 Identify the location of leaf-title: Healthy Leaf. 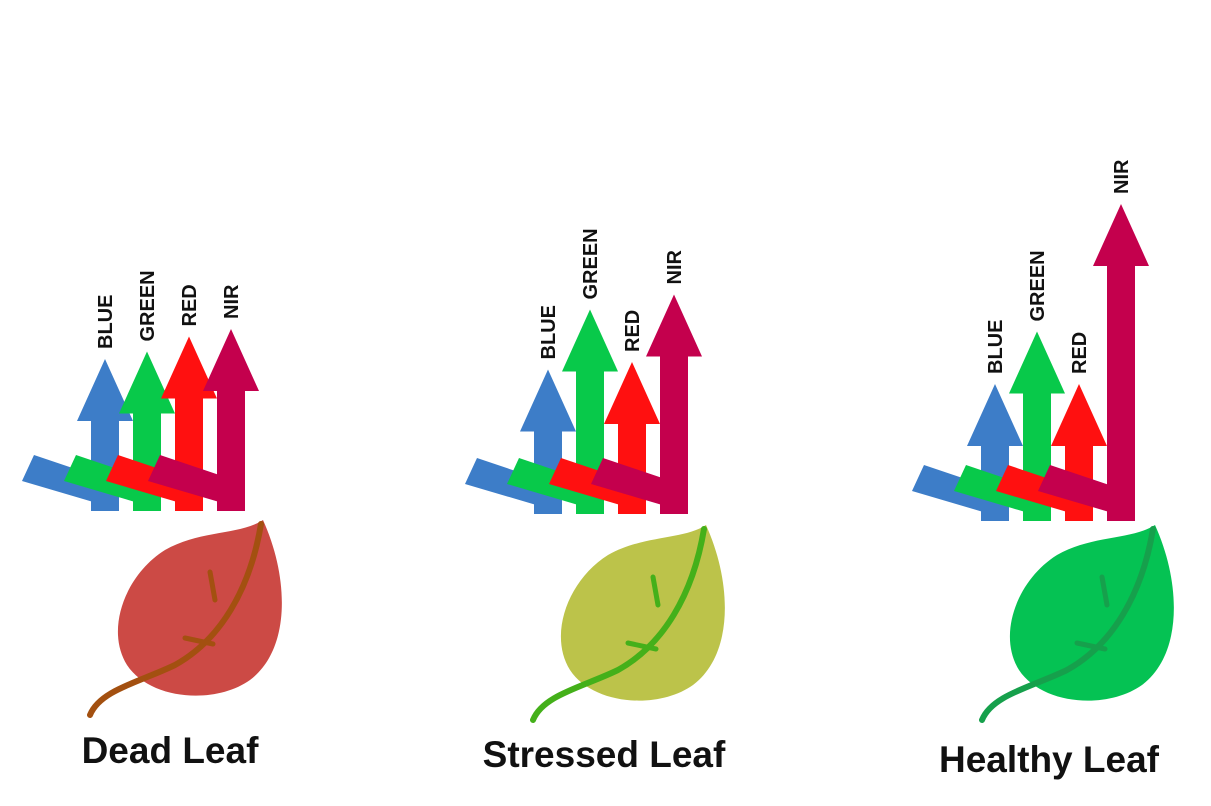
(1049, 759).